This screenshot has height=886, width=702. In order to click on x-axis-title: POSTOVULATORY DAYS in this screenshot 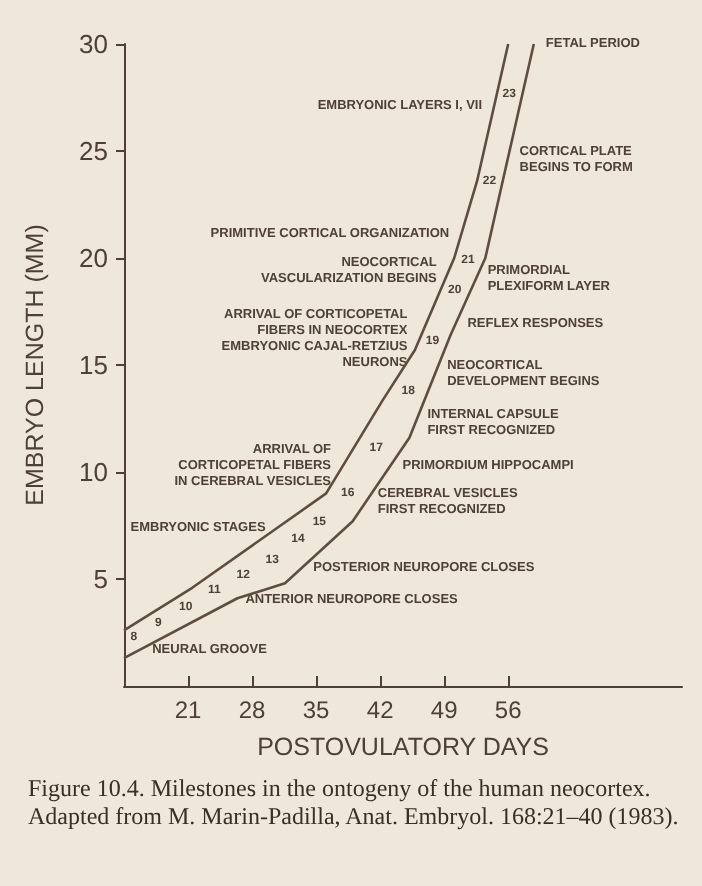, I will do `click(403, 747)`.